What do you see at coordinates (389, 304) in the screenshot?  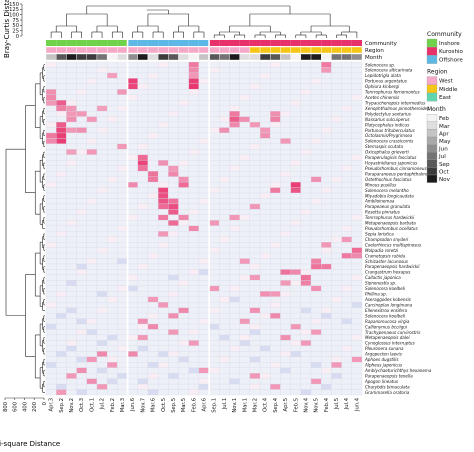 I see `species-label: Carcinoplax longimana` at bounding box center [389, 304].